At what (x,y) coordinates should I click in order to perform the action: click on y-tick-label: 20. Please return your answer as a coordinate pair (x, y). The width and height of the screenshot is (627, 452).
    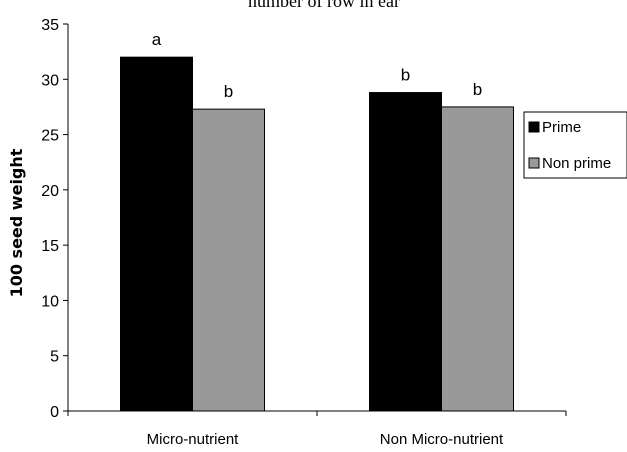
    Looking at the image, I should click on (50, 191).